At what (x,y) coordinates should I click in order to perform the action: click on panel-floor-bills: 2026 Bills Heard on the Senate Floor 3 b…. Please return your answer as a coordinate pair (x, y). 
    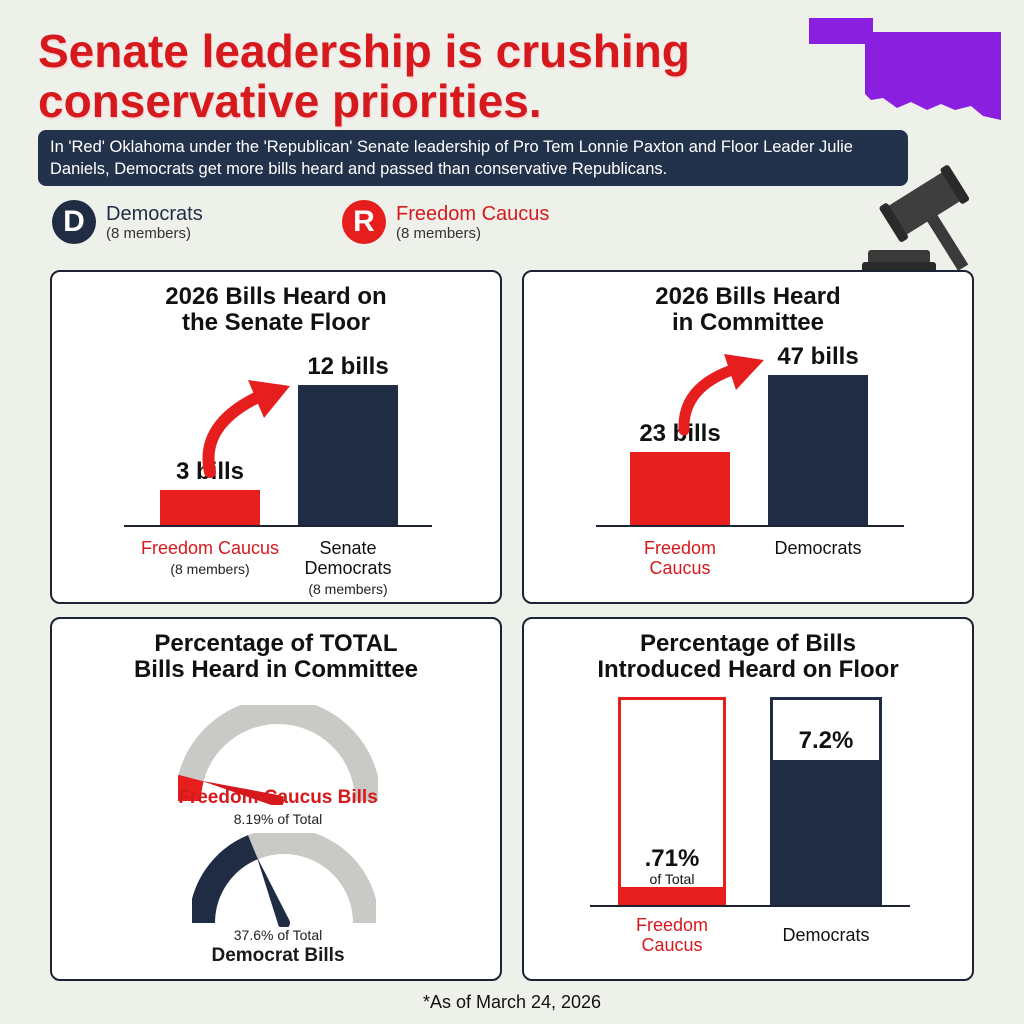
    Looking at the image, I should click on (276, 437).